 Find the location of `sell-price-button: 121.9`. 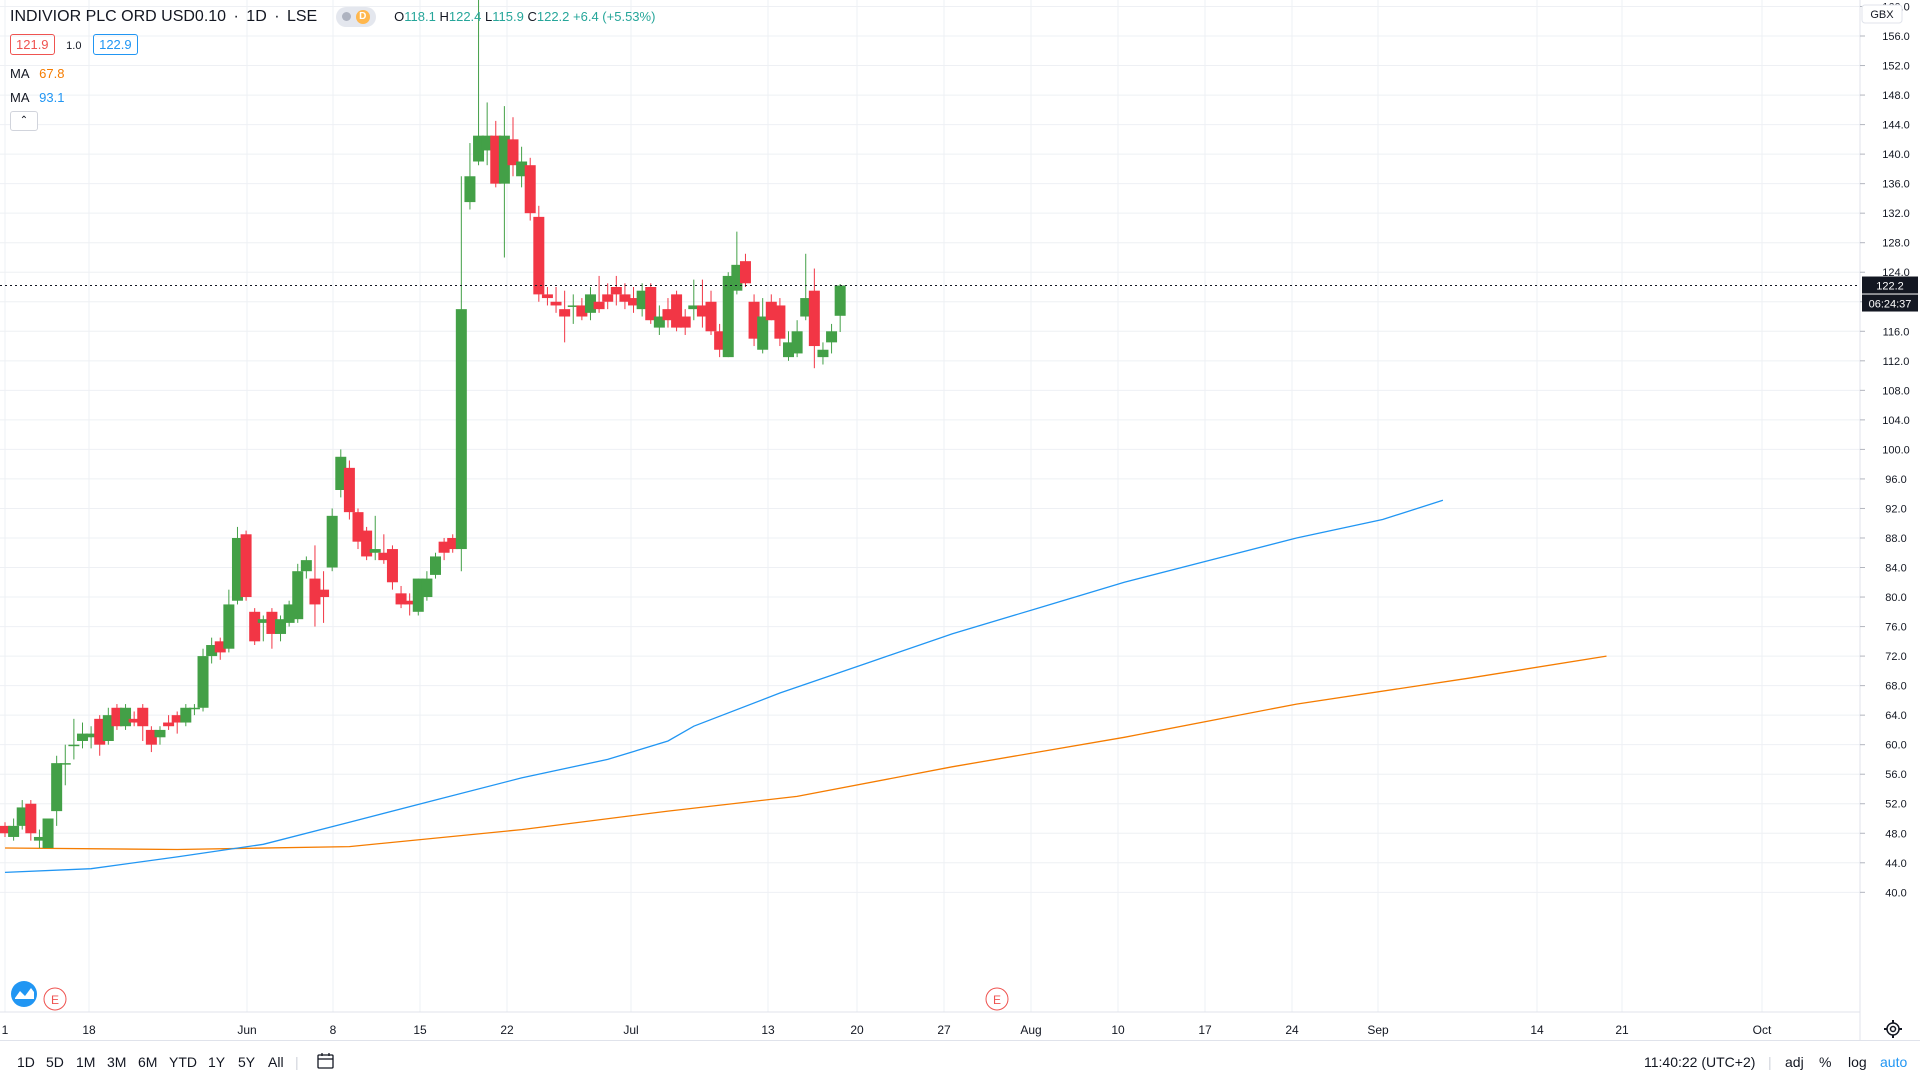

sell-price-button: 121.9 is located at coordinates (32, 44).